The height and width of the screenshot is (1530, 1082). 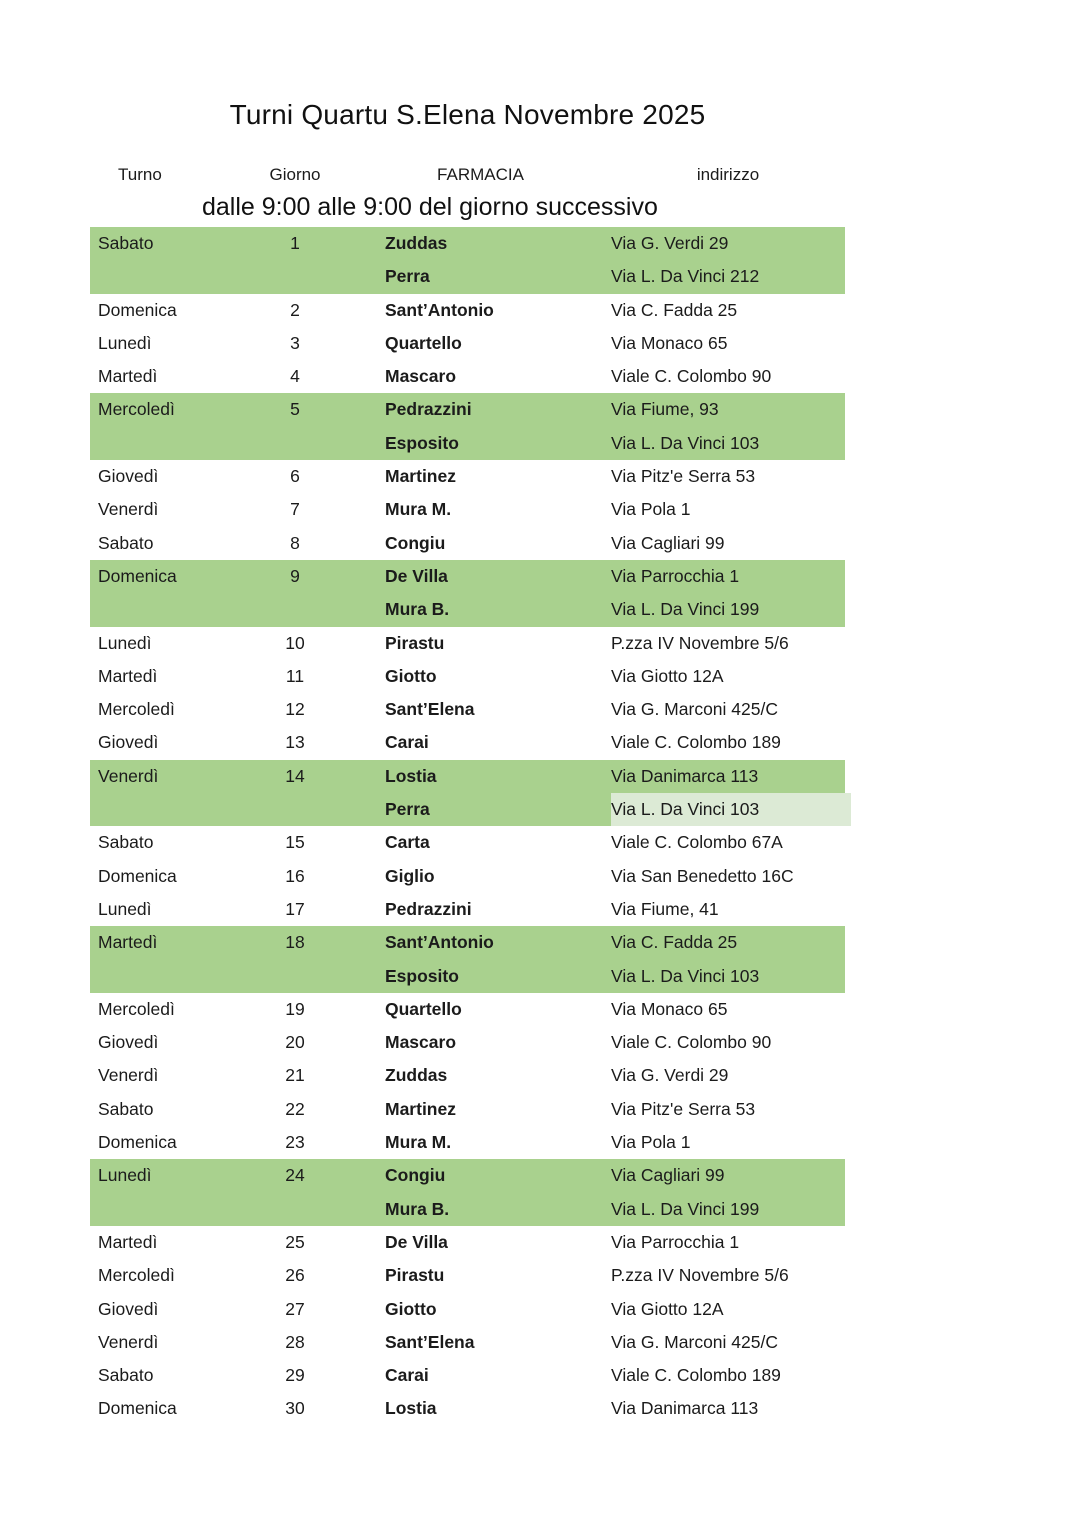 What do you see at coordinates (467, 1275) in the screenshot?
I see `table-row: Mercoledì 26 Pirastu P.zza IV Novembre 5/6` at bounding box center [467, 1275].